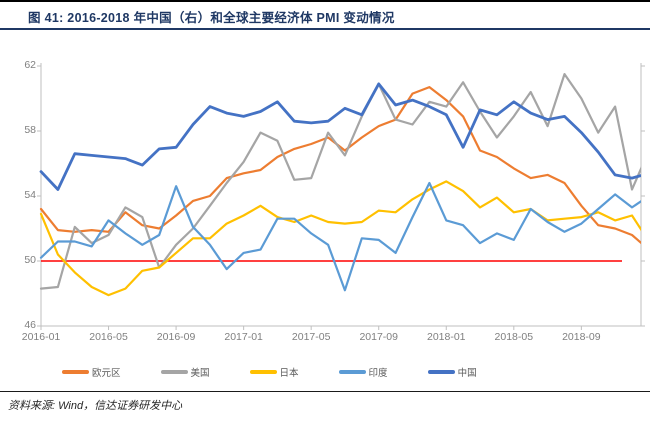 This screenshot has width=650, height=430. I want to click on legend-item: 中国, so click(452, 372).